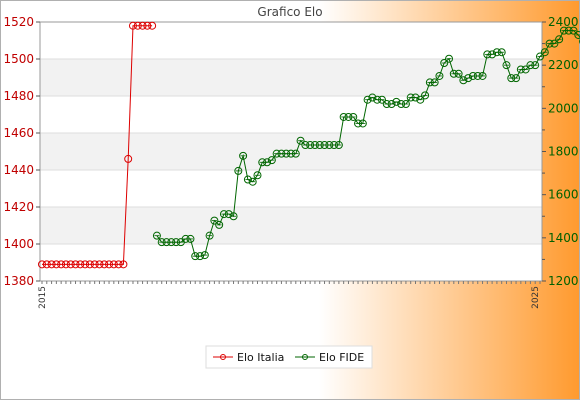  What do you see at coordinates (563, 108) in the screenshot?
I see `right-tick-label: 2000` at bounding box center [563, 108].